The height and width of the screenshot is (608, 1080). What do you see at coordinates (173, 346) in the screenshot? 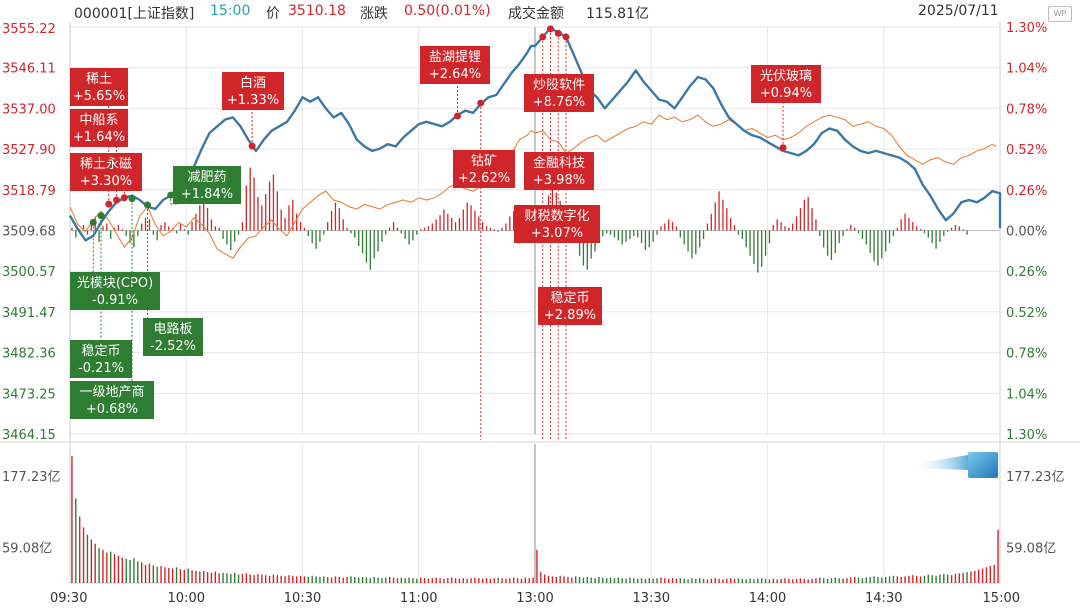
I see `annotation-percent: -2.52%` at bounding box center [173, 346].